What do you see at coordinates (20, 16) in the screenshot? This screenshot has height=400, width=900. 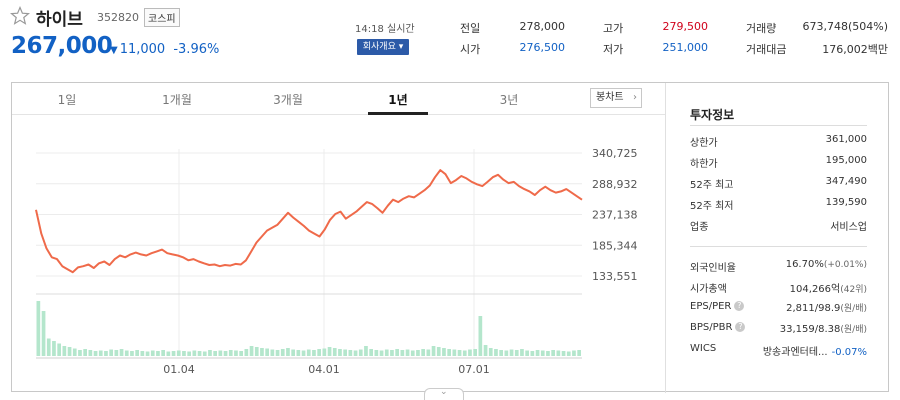 I see `favorite-star-icon` at bounding box center [20, 16].